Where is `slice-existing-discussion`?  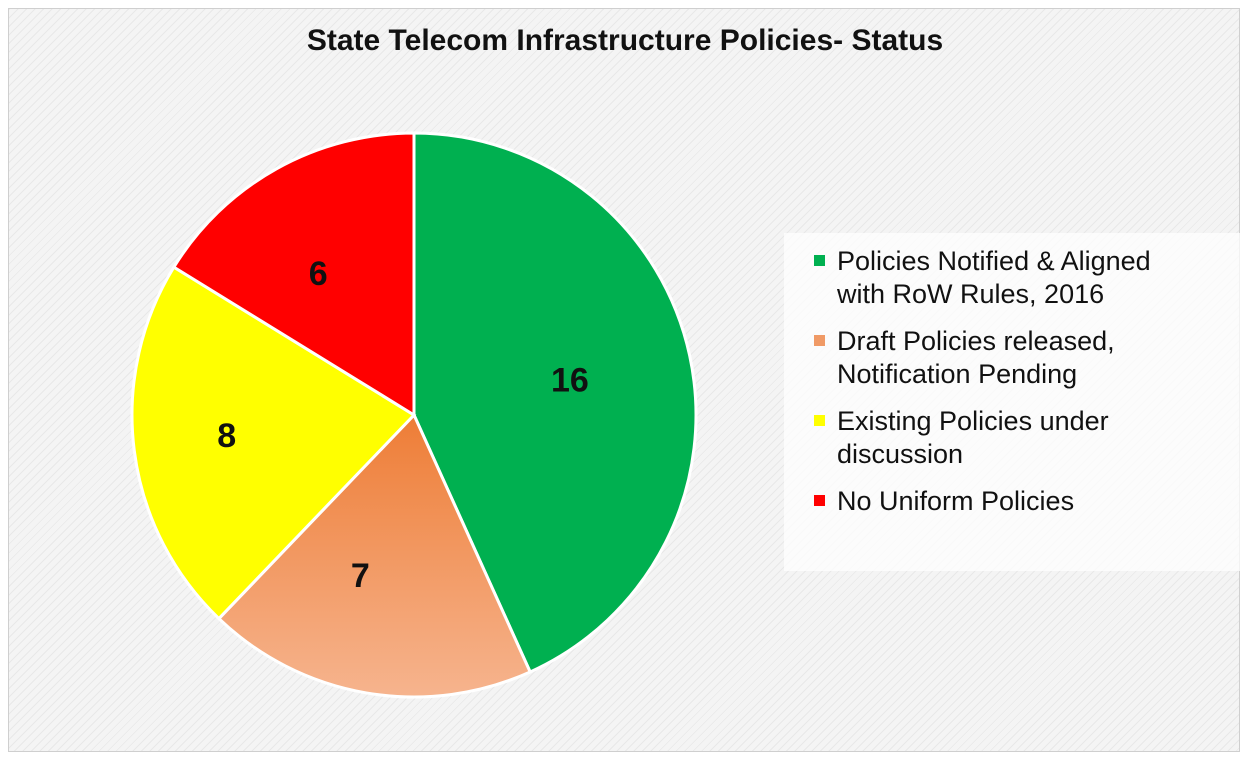 slice-existing-discussion is located at coordinates (273, 443).